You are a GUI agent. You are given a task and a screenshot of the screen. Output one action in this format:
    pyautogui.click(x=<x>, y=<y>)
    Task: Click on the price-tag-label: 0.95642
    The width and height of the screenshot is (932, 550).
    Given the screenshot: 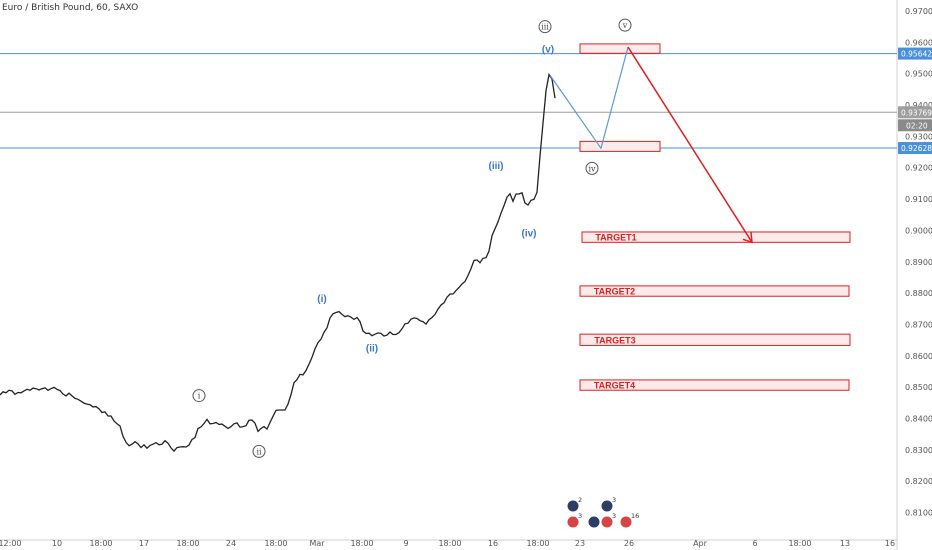 What is the action you would take?
    pyautogui.click(x=916, y=54)
    